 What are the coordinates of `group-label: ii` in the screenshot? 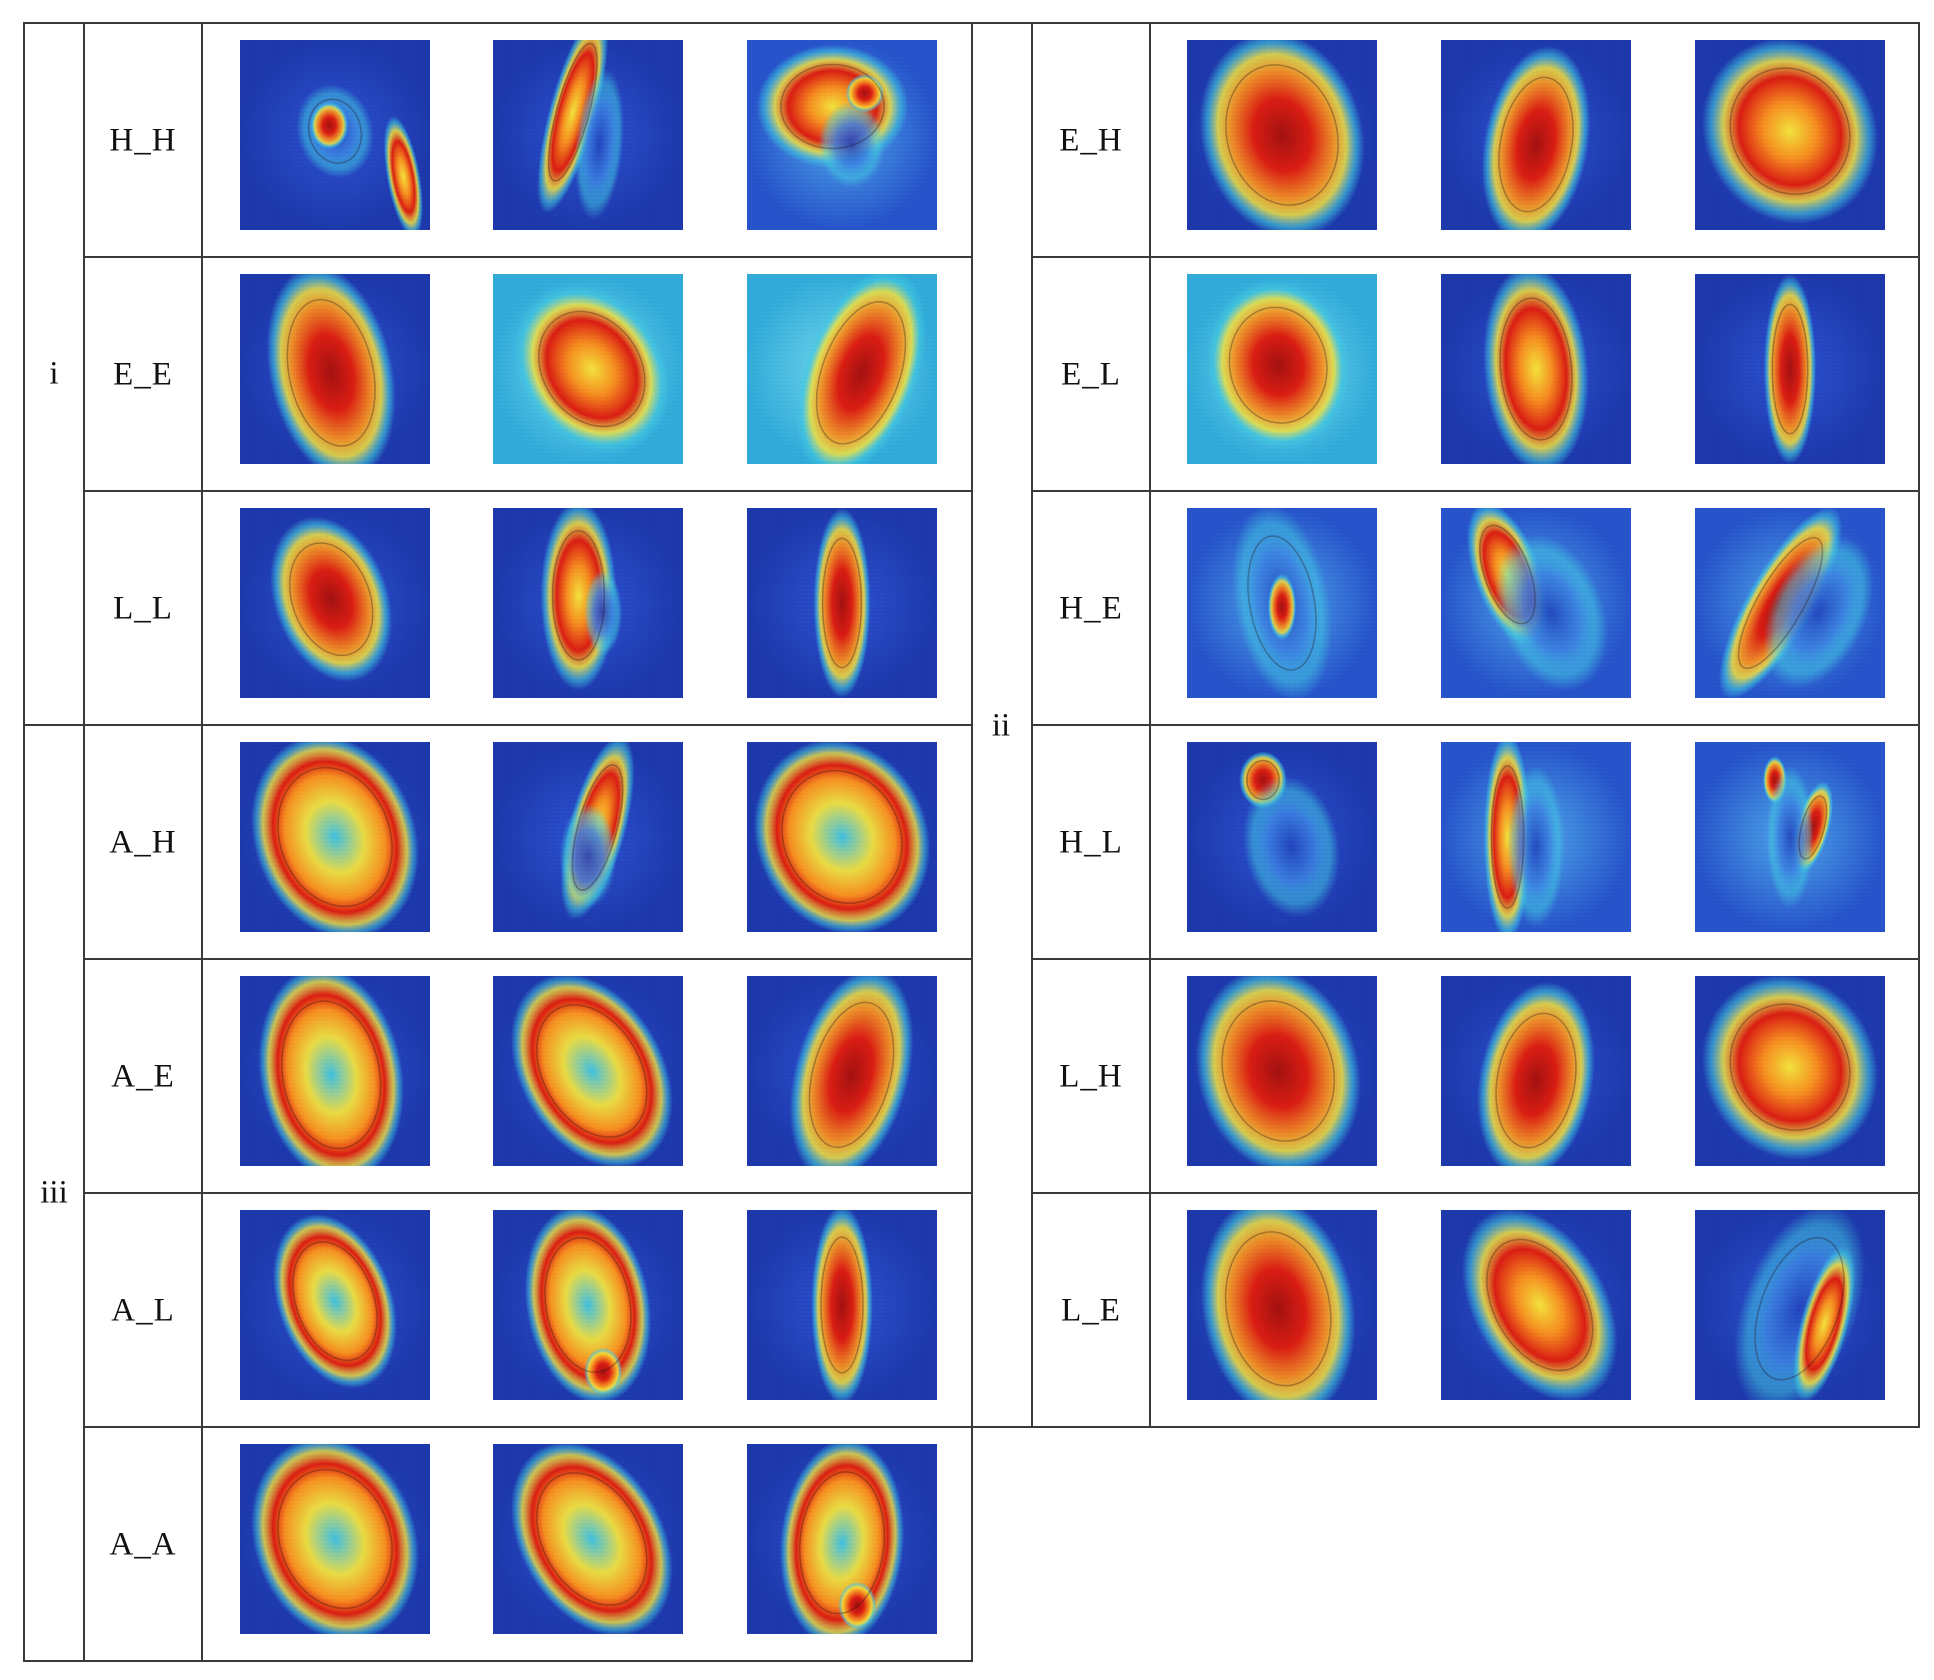 It's located at (1001, 725).